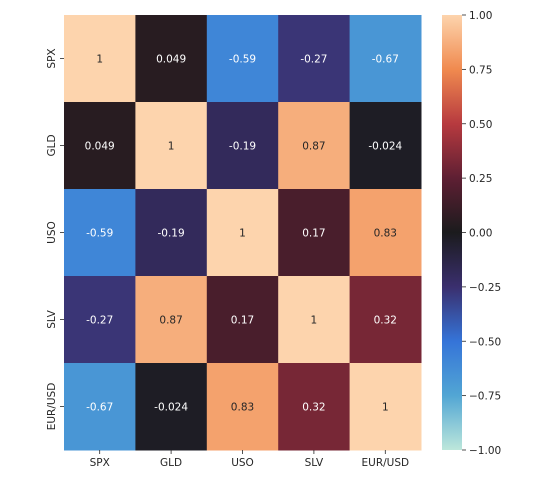 This screenshot has width=545, height=479. I want to click on heatmap-cell-uso-gld, so click(171, 233).